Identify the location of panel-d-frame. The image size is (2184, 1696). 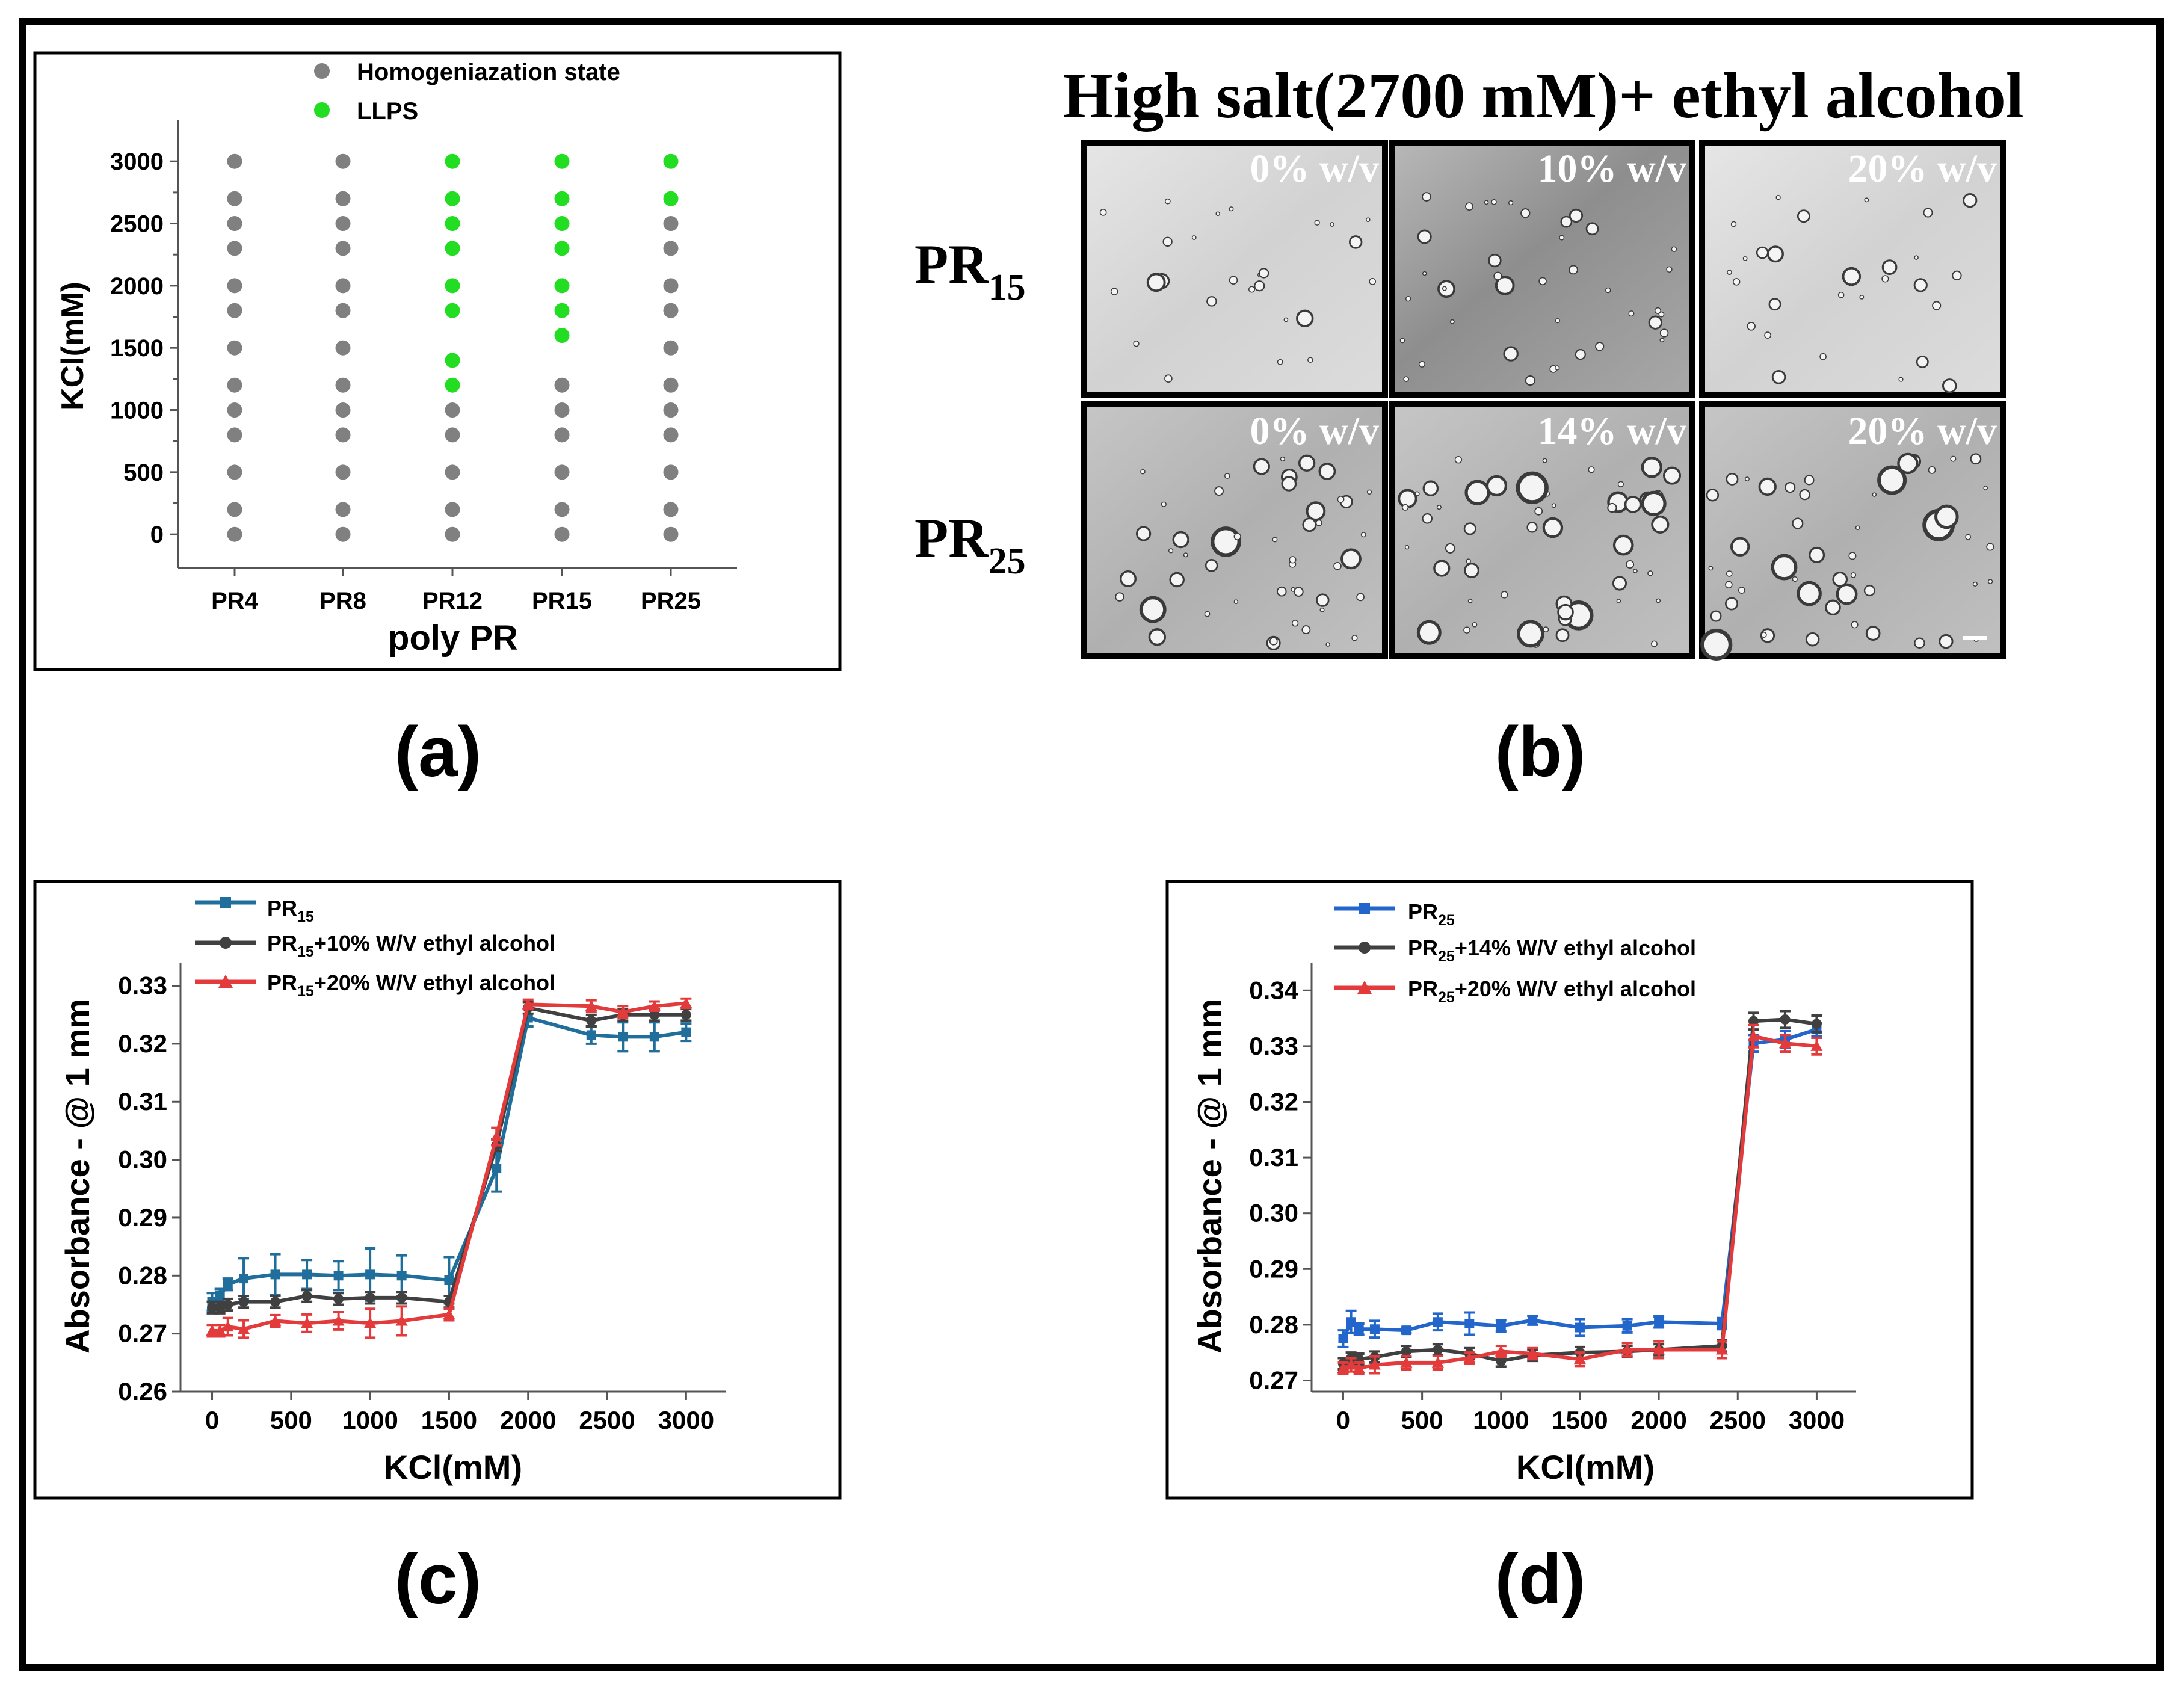
(1570, 1190).